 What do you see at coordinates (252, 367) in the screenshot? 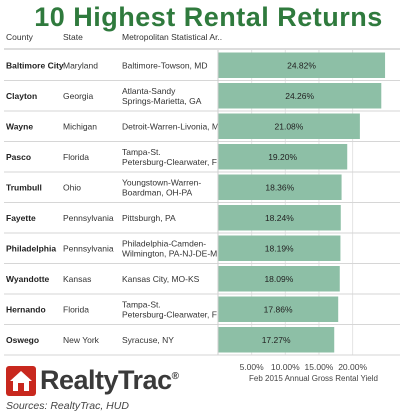
I see `x-tick-label: 5.00%` at bounding box center [252, 367].